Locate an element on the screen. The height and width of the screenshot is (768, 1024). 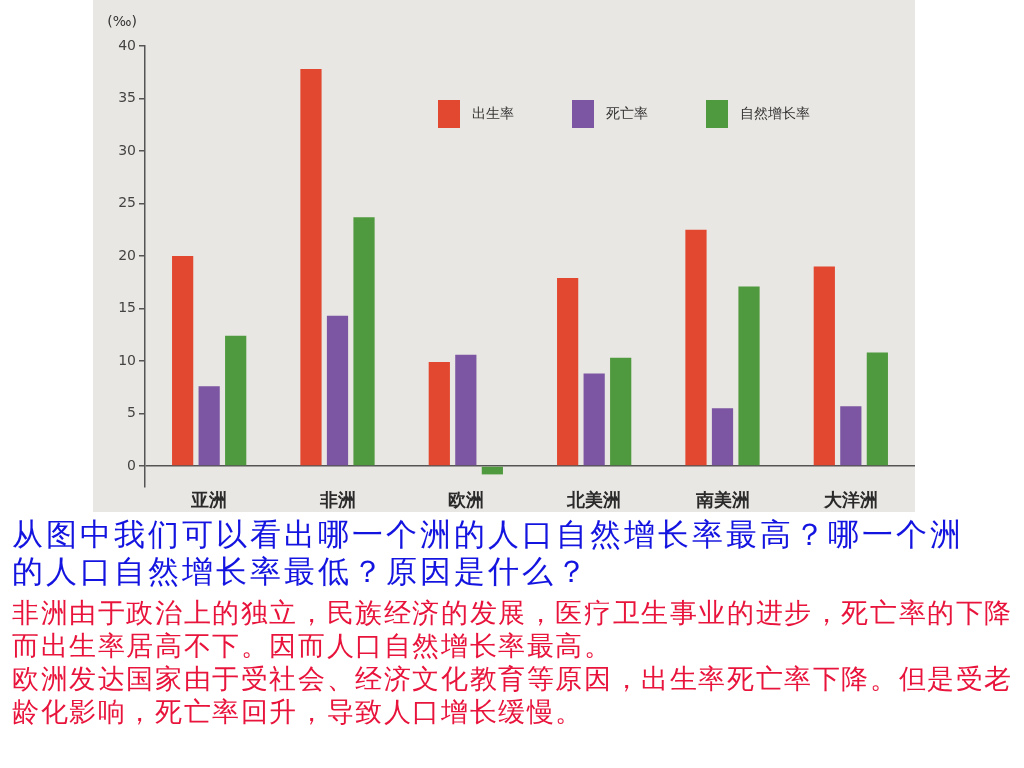
text: 从图中我们可以看出哪一个洲的人口自然增长率最高？哪一个洲的人口自然增长率最低？原因是什么？ is located at coordinates (488, 553).